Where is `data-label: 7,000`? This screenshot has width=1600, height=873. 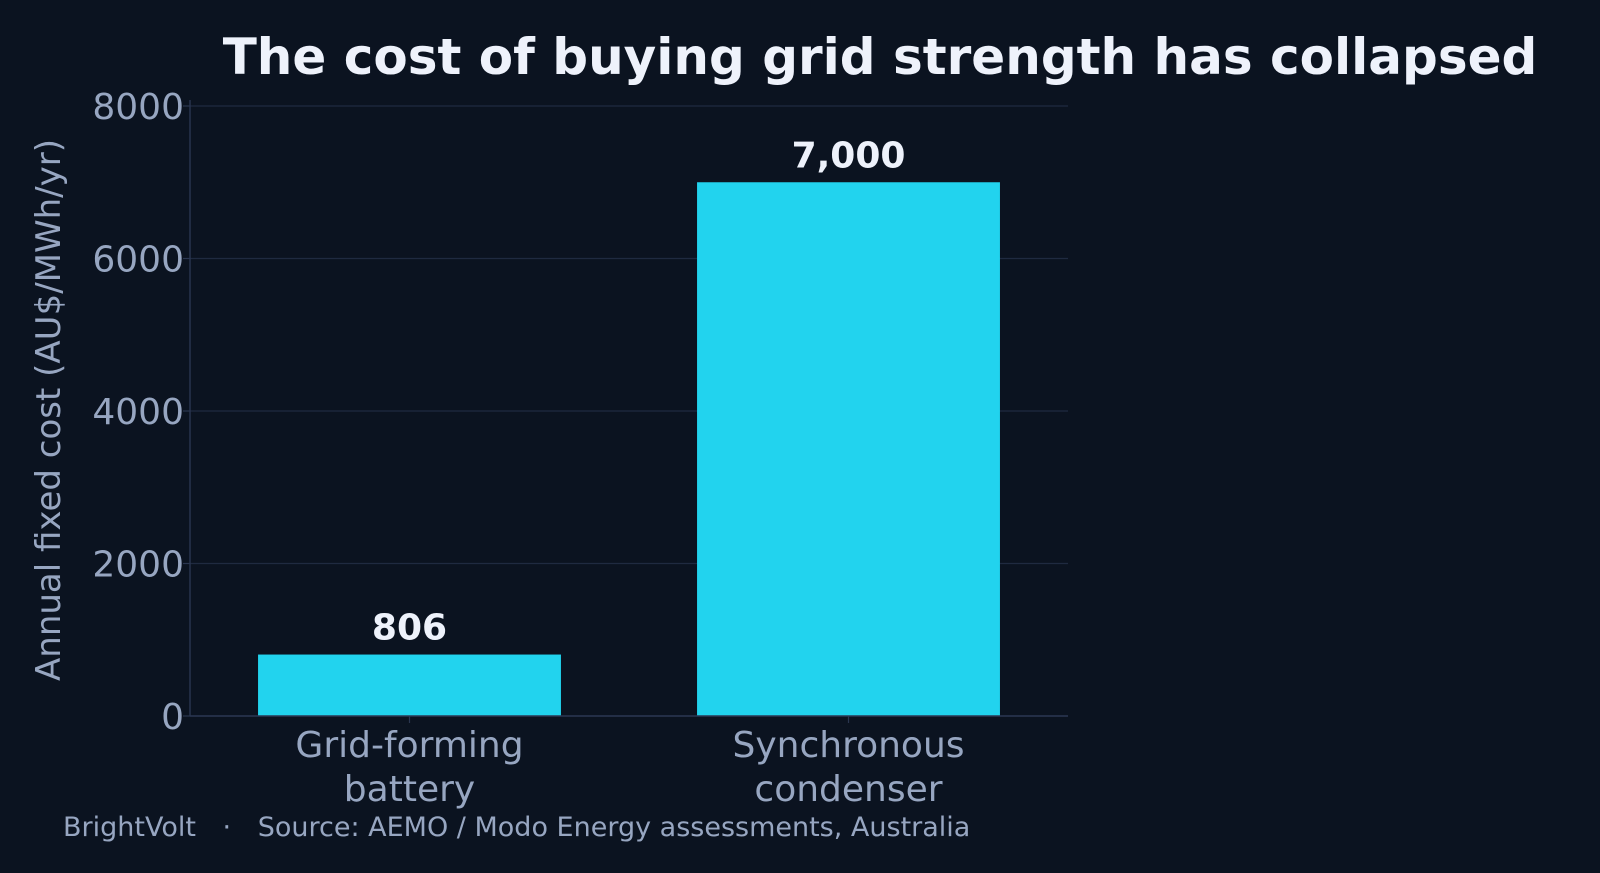 data-label: 7,000 is located at coordinates (849, 155).